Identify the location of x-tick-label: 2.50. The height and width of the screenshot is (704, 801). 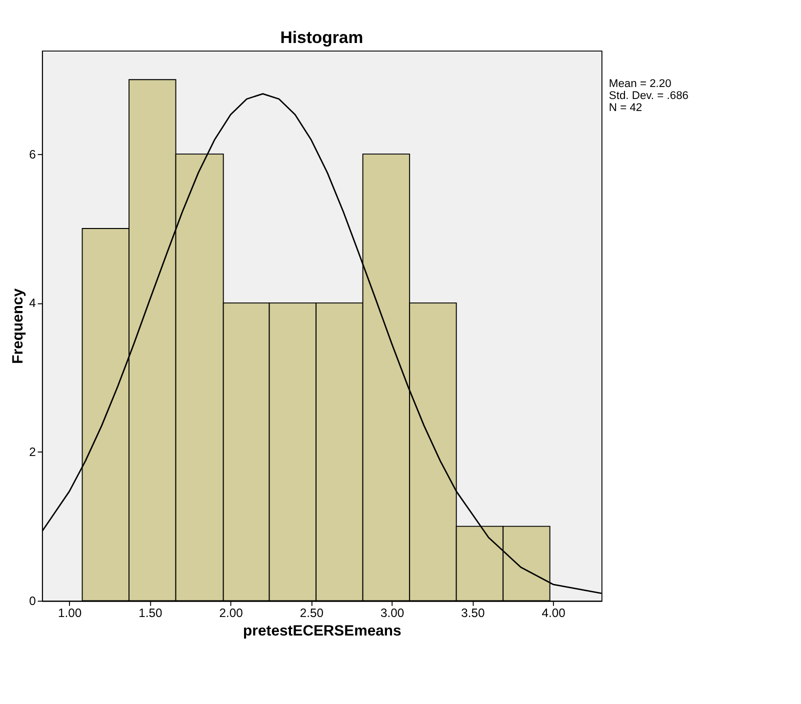
(312, 613).